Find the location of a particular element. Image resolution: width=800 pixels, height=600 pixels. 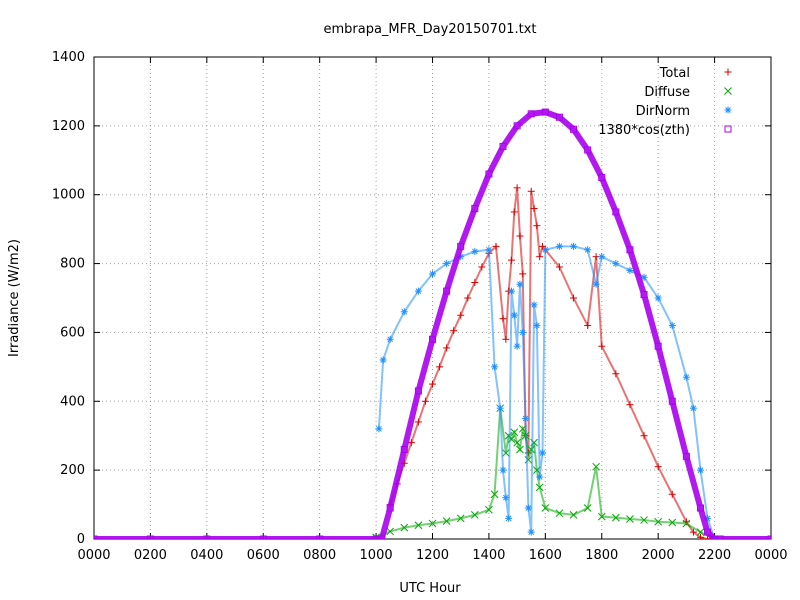

x-tick-label: 0000 is located at coordinates (93, 555).